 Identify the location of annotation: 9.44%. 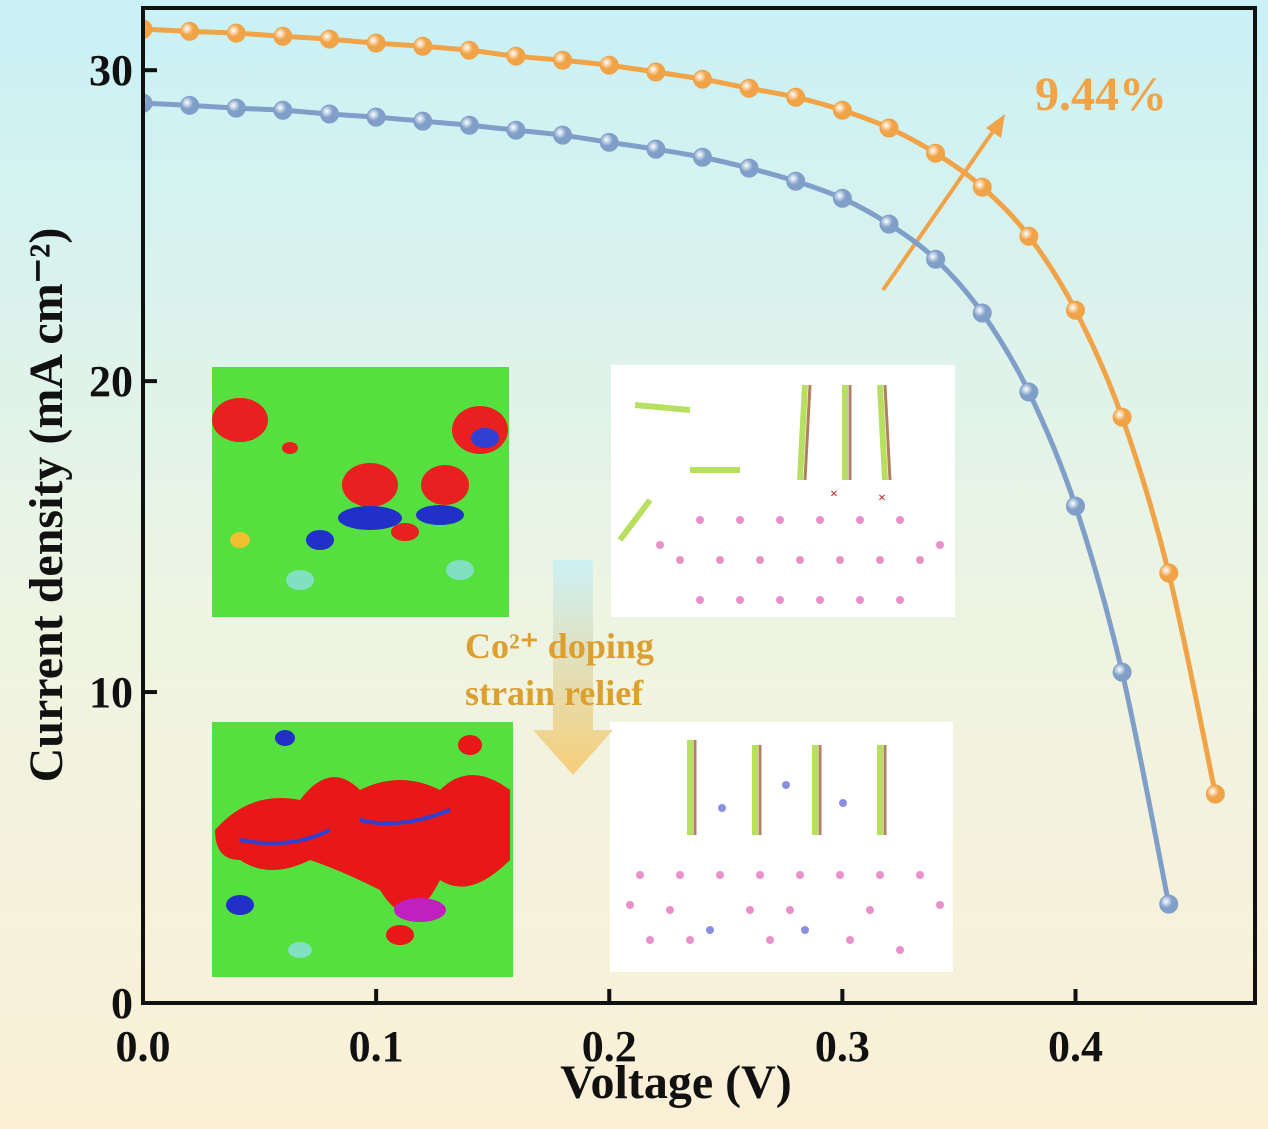
(1101, 94).